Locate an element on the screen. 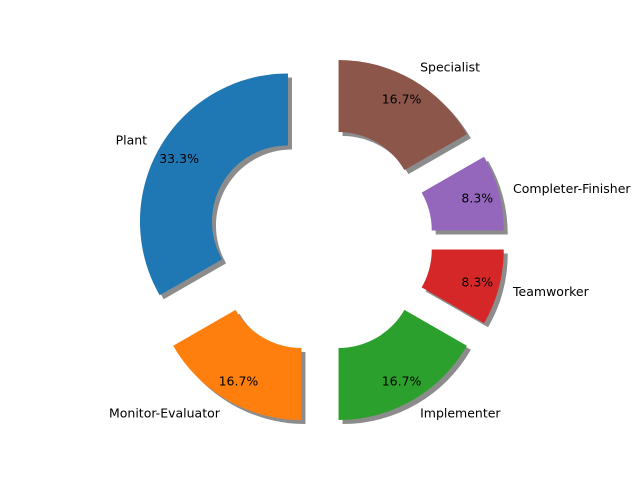 This screenshot has height=480, width=640. category-label-plant: Plant is located at coordinates (132, 139).